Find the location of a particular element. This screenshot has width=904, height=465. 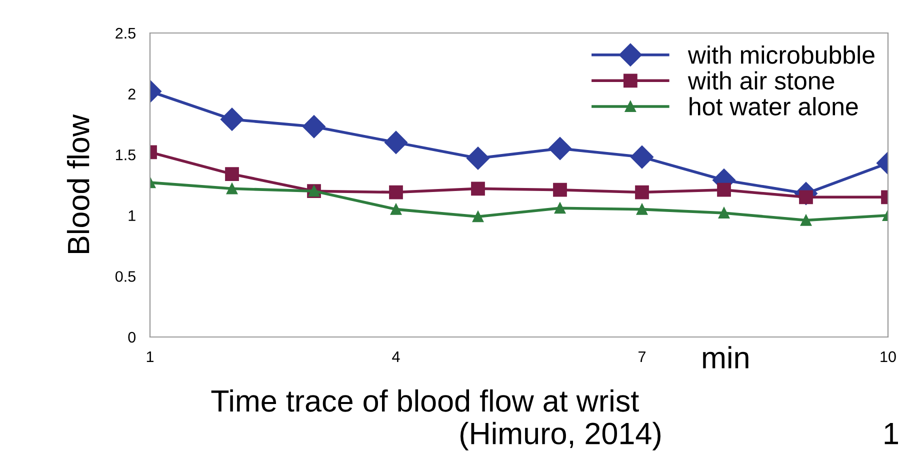

y-tick-label: 2.5 is located at coordinates (126, 33).